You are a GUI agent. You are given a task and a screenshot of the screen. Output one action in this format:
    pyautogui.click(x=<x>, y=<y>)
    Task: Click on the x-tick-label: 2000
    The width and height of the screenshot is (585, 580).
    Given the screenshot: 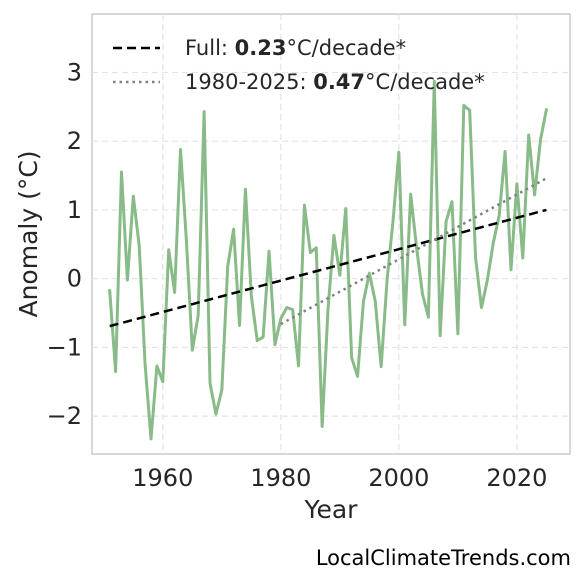 What is the action you would take?
    pyautogui.click(x=398, y=478)
    